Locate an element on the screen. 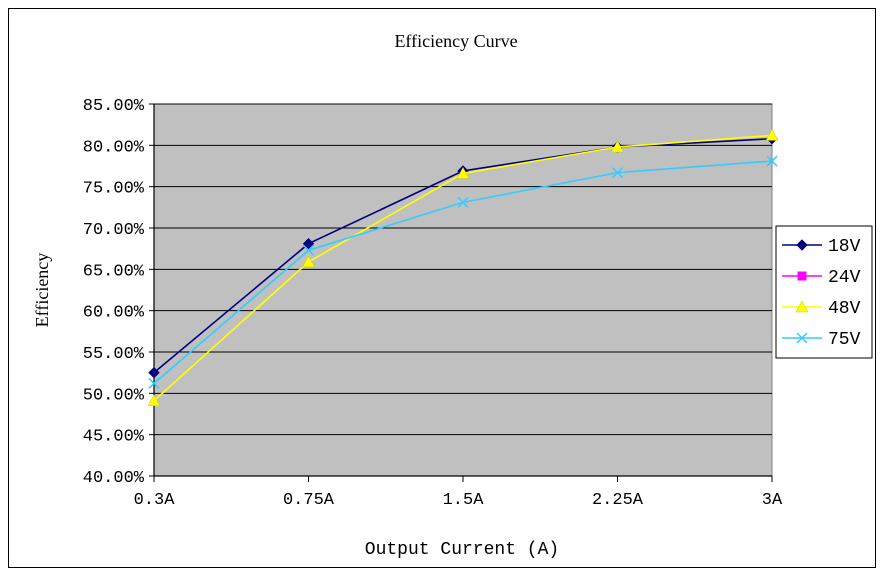 The width and height of the screenshot is (886, 578). legend: 18V 24V 48V 75V is located at coordinates (824, 292).